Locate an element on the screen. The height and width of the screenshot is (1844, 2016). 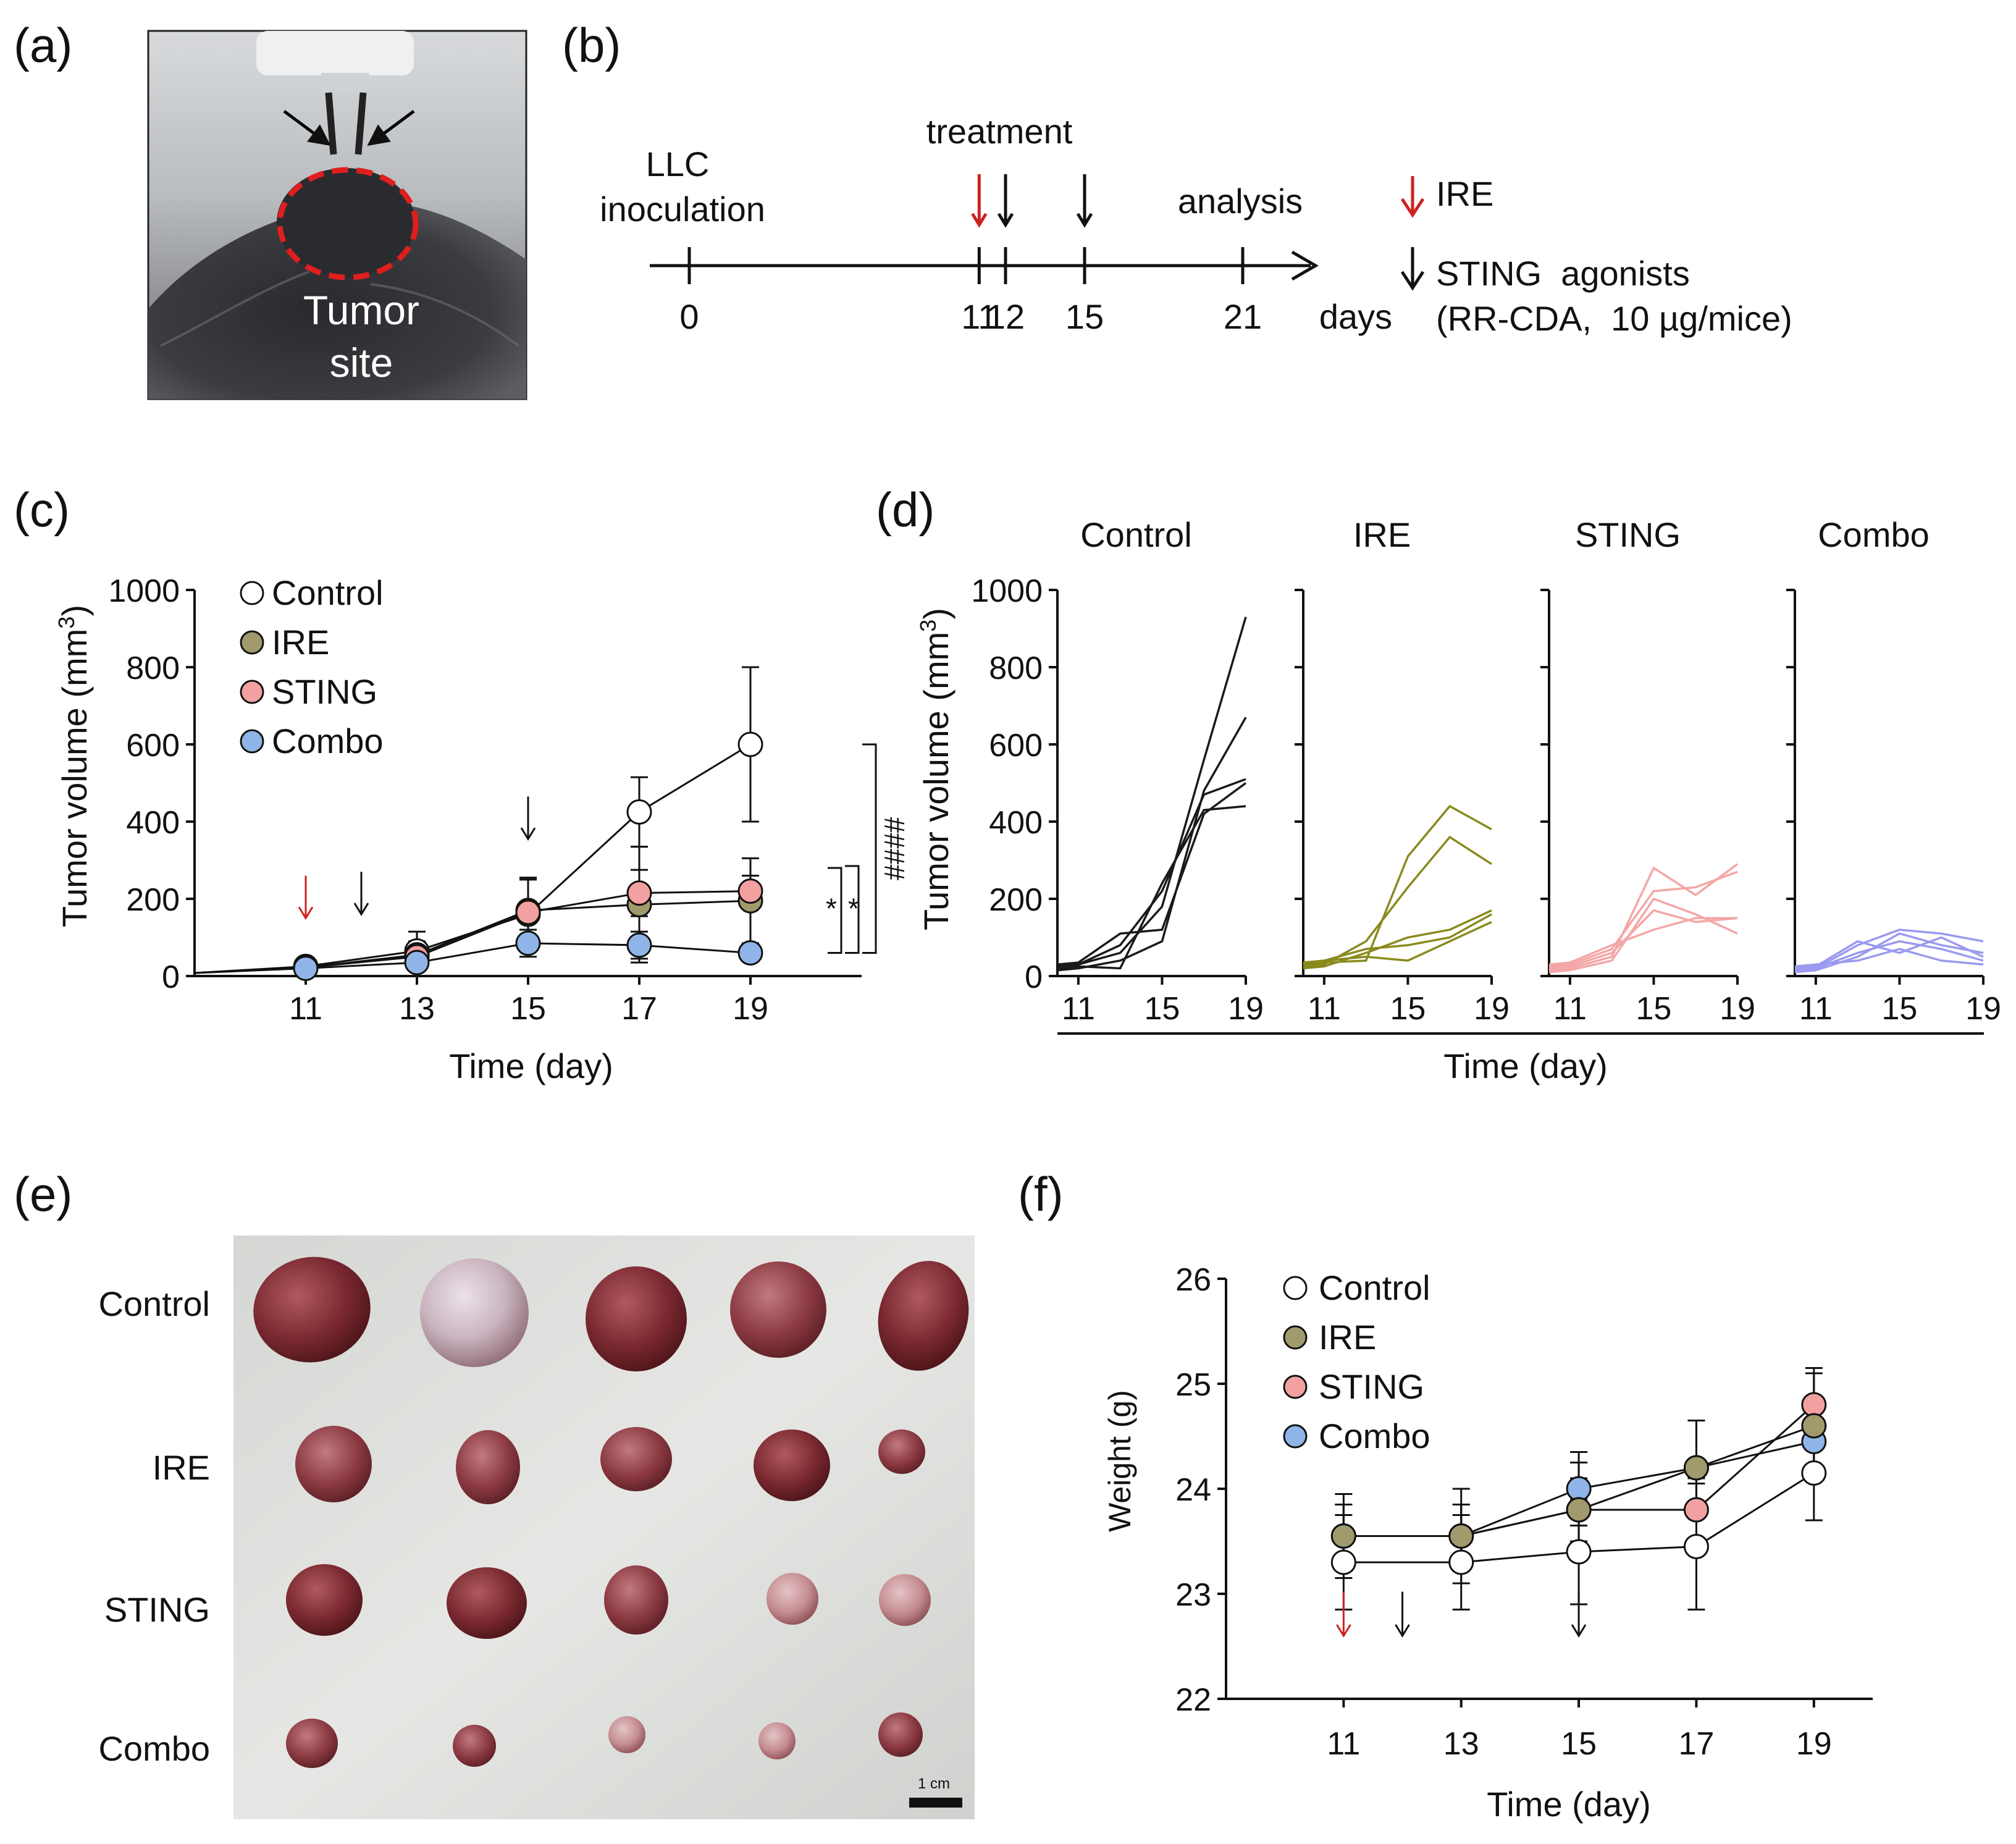
chart-c-ytick-label-200: 200 is located at coordinates (153, 900).